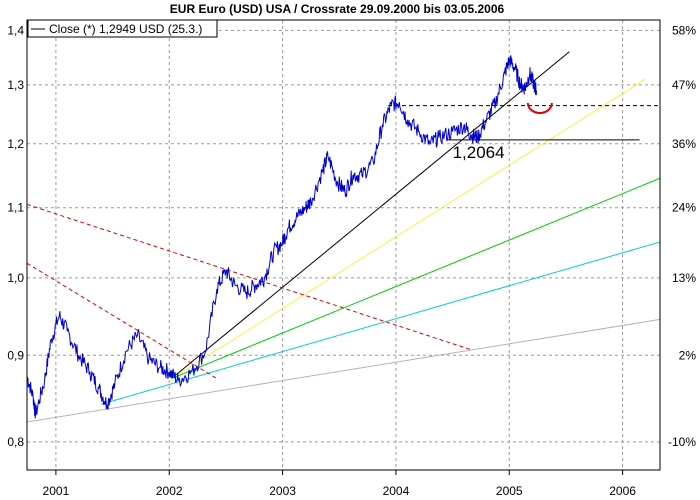 The height and width of the screenshot is (500, 700). Describe the element at coordinates (15, 85) in the screenshot. I see `y-tick-label-left: 1,3` at that location.